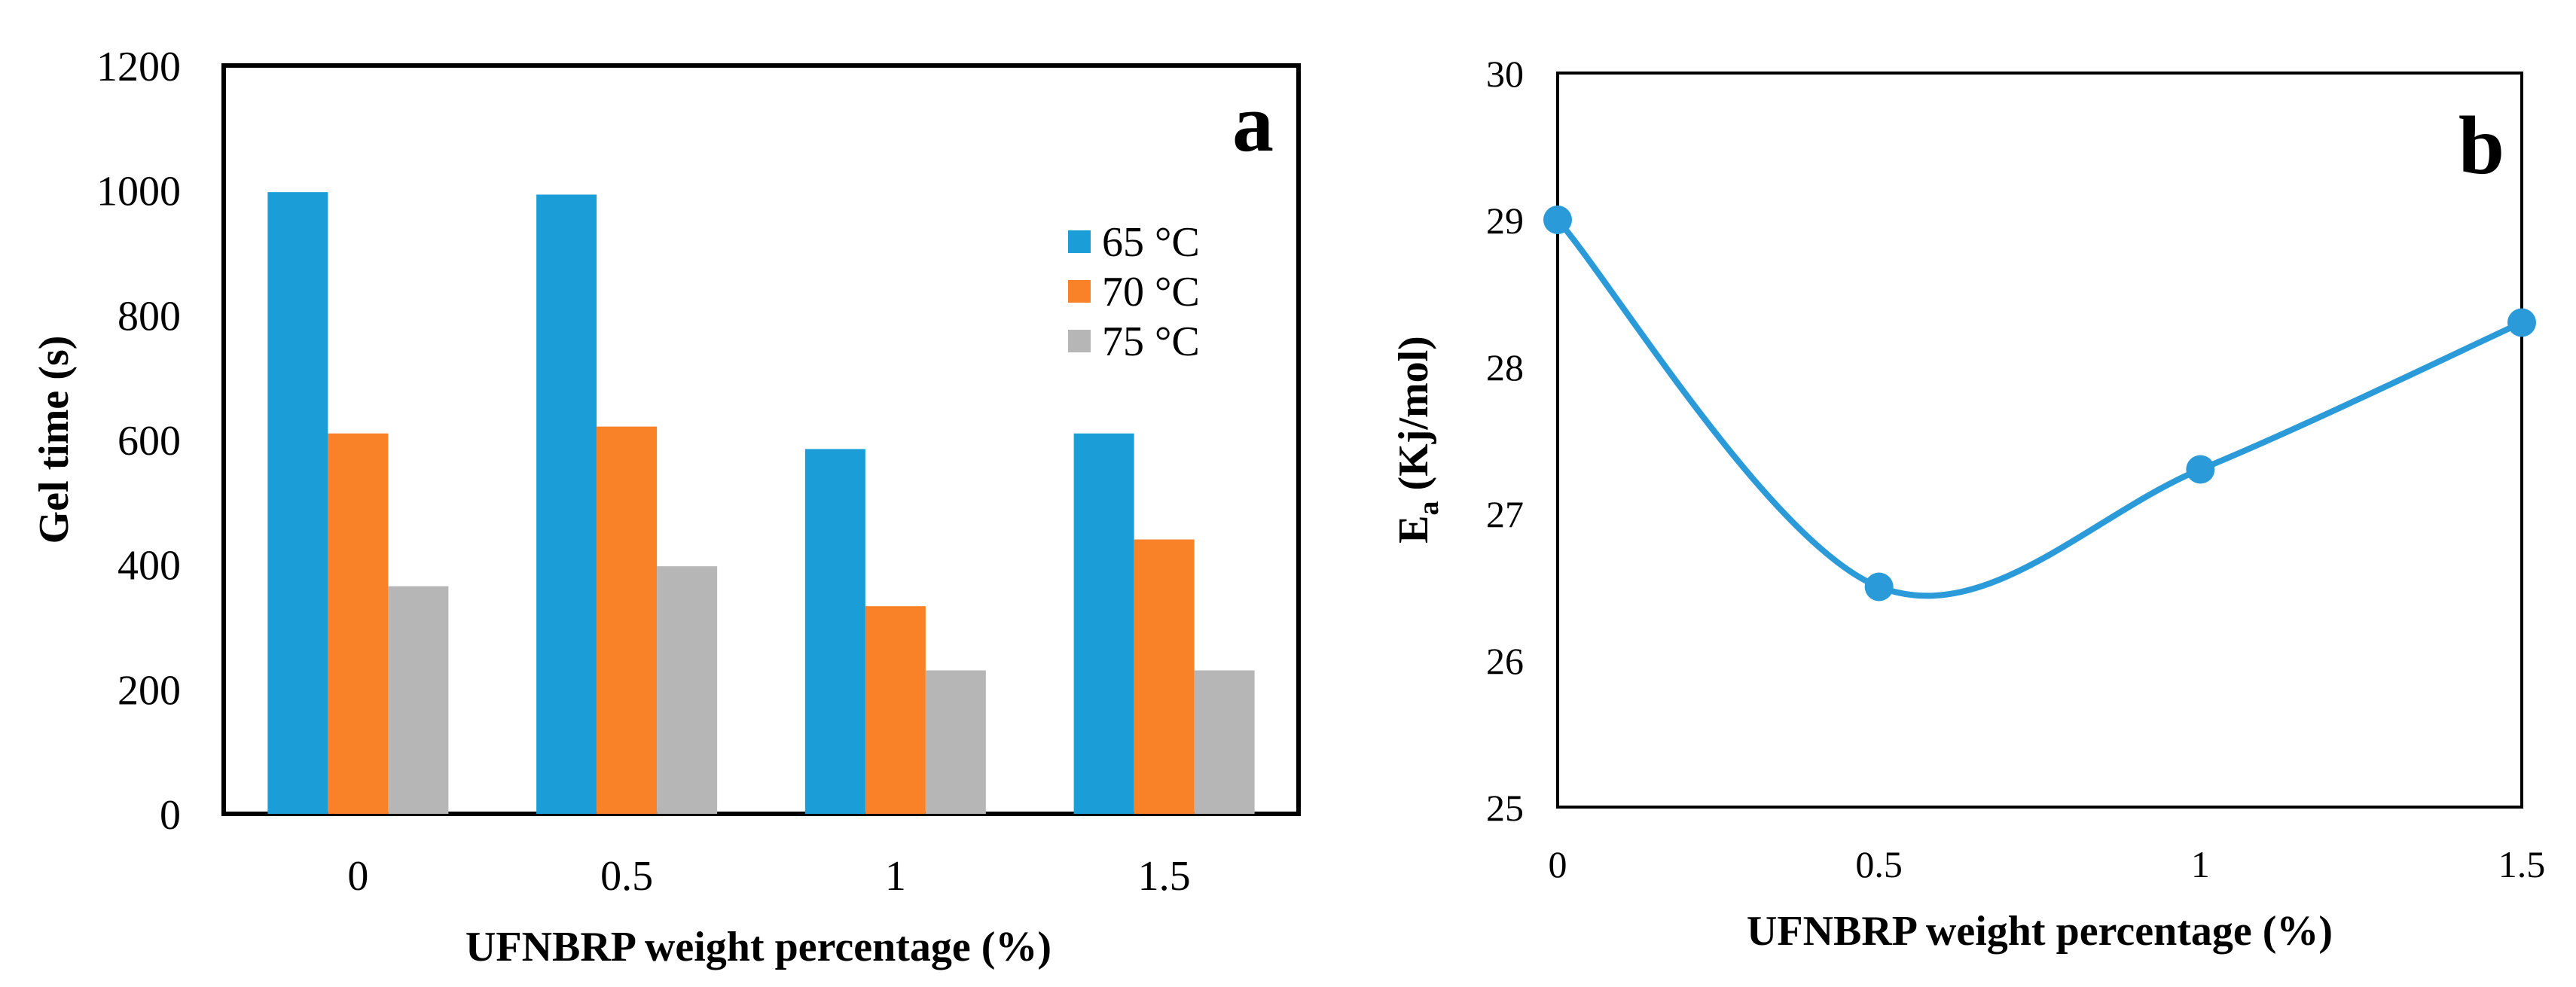  I want to click on panel-a-x-tick-label: 0.5, so click(627, 876).